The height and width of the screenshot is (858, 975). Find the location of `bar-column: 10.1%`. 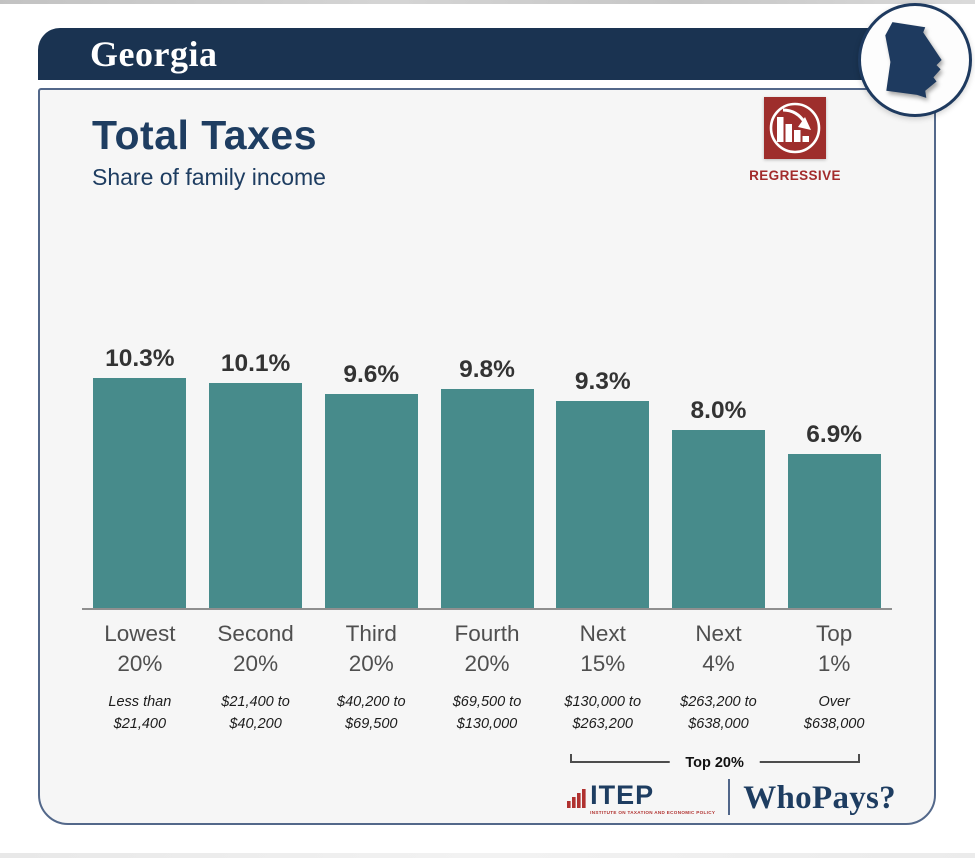

bar-column: 10.1% is located at coordinates (256, 479).